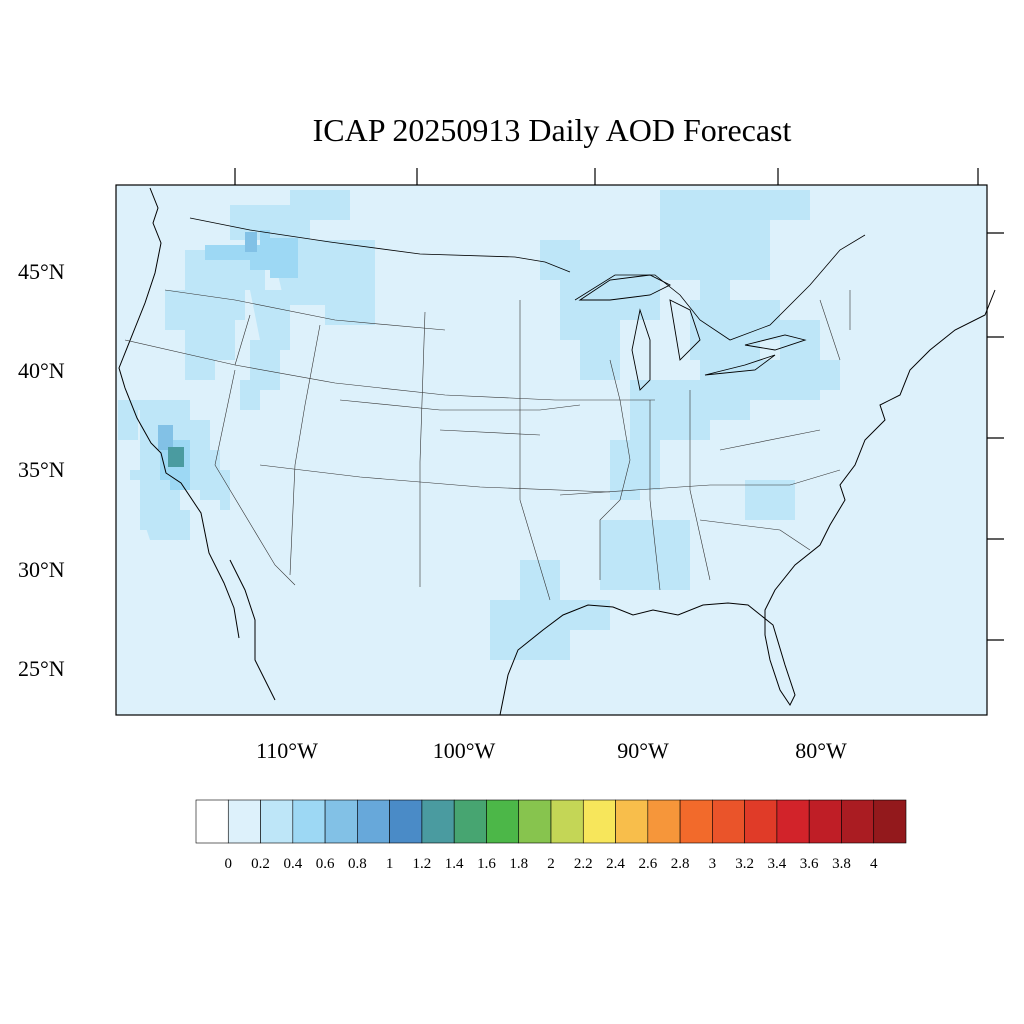  What do you see at coordinates (486, 864) in the screenshot?
I see `colorbar-label: 1.6` at bounding box center [486, 864].